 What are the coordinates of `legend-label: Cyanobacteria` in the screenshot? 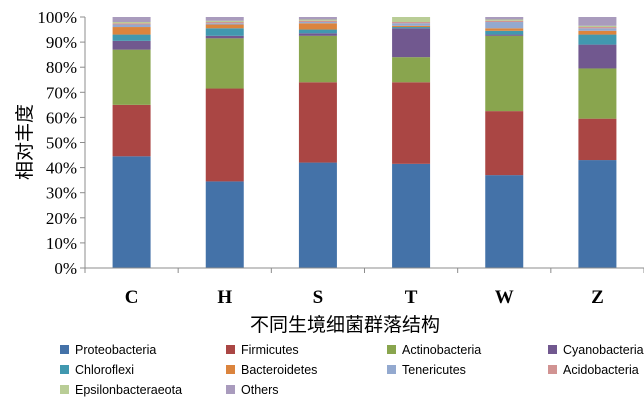 It's located at (603, 350).